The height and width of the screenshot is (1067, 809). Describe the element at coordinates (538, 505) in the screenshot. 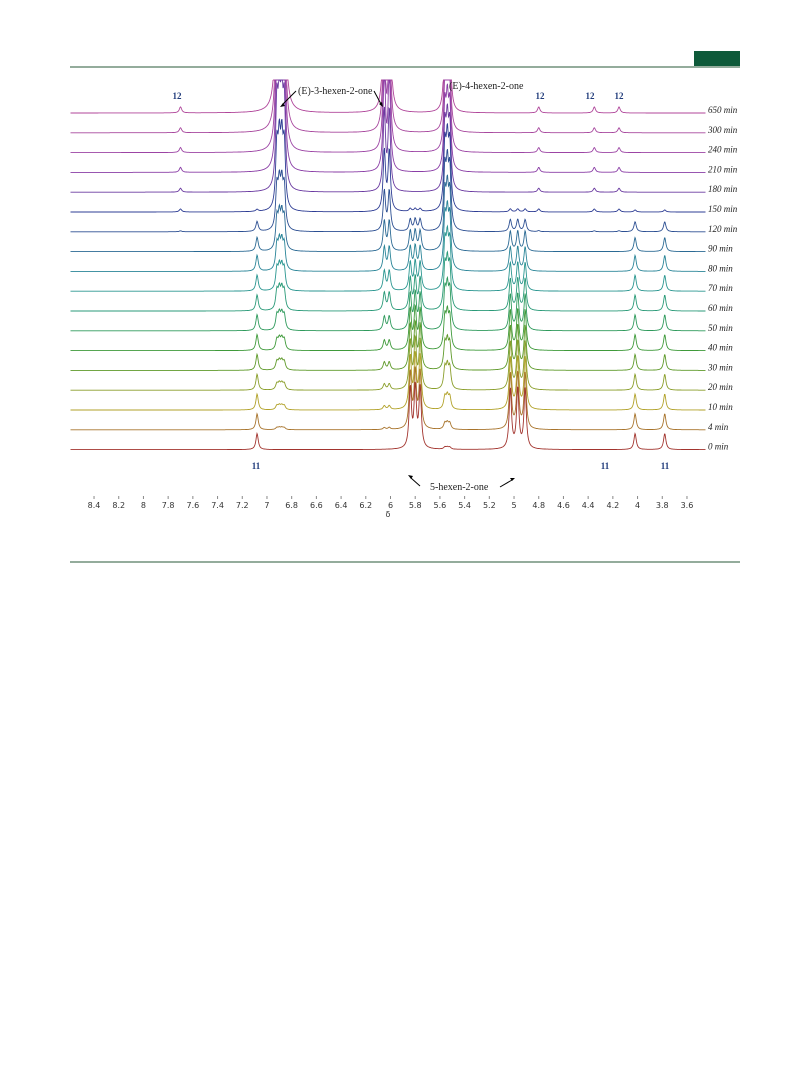

I see `x-tick-label: 4.8` at that location.